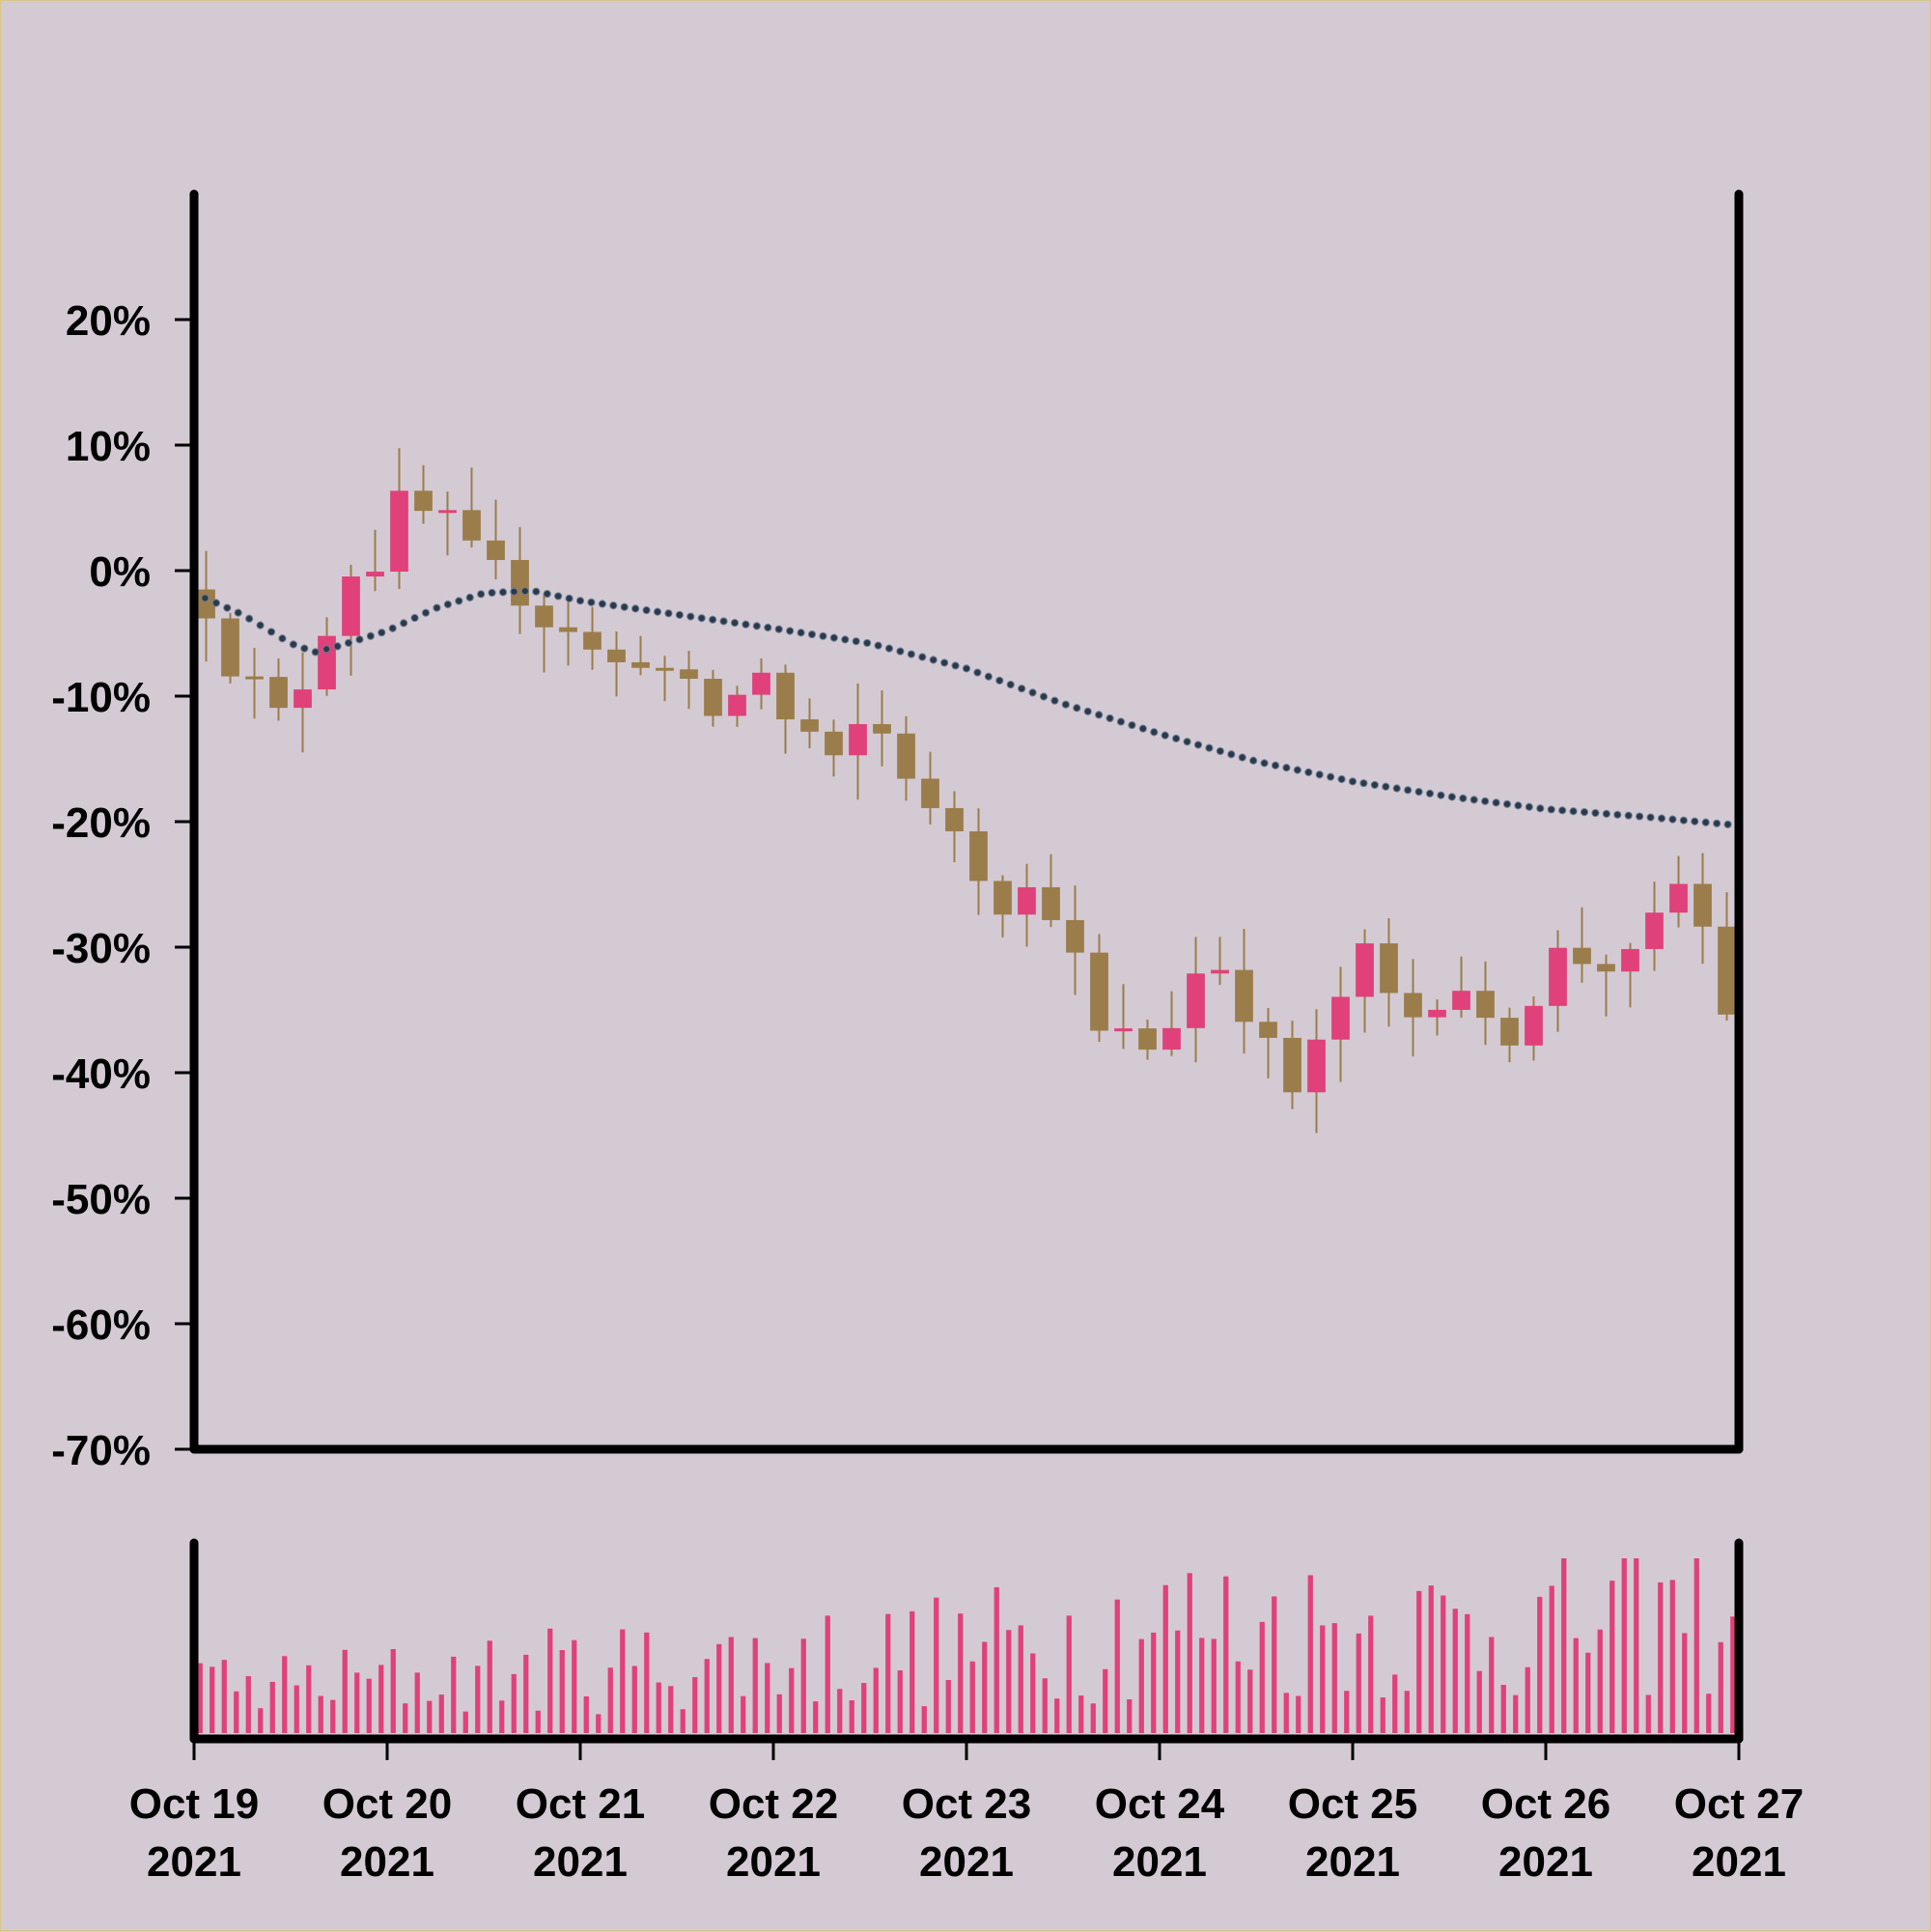 The image size is (1931, 1932). What do you see at coordinates (101, 1074) in the screenshot?
I see `y-tick-label: -40%` at bounding box center [101, 1074].